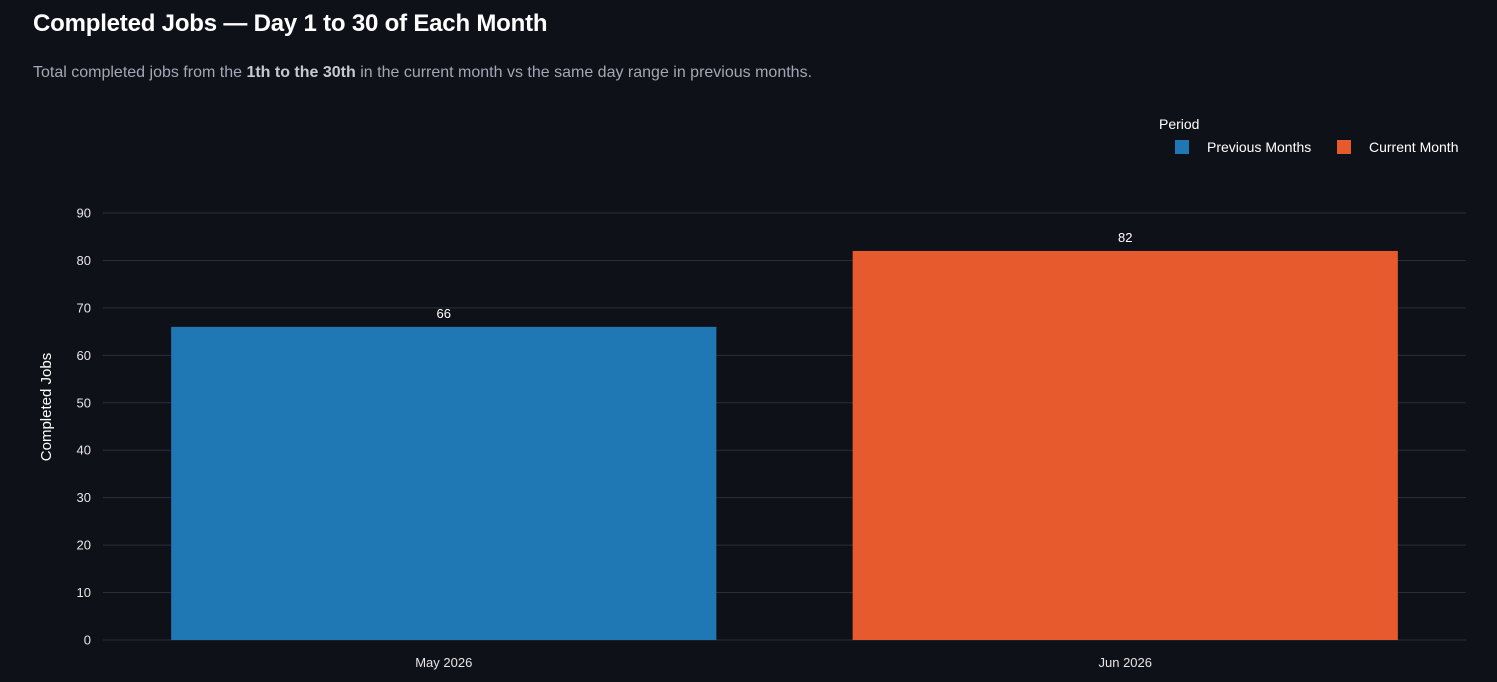 The height and width of the screenshot is (682, 1497). Describe the element at coordinates (1413, 147) in the screenshot. I see `legend-item-label: Current Month` at that location.